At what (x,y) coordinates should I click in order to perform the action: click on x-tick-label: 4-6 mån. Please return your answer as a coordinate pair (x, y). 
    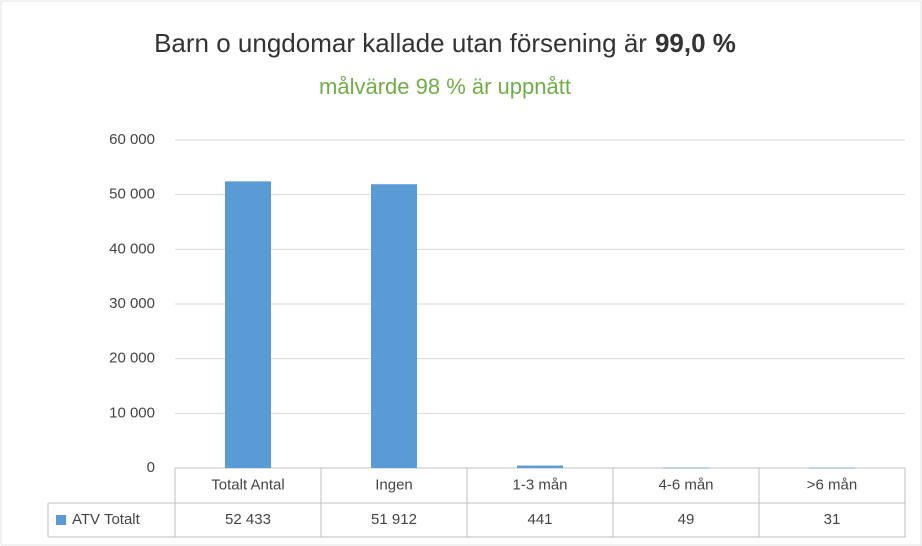
    Looking at the image, I should click on (685, 484).